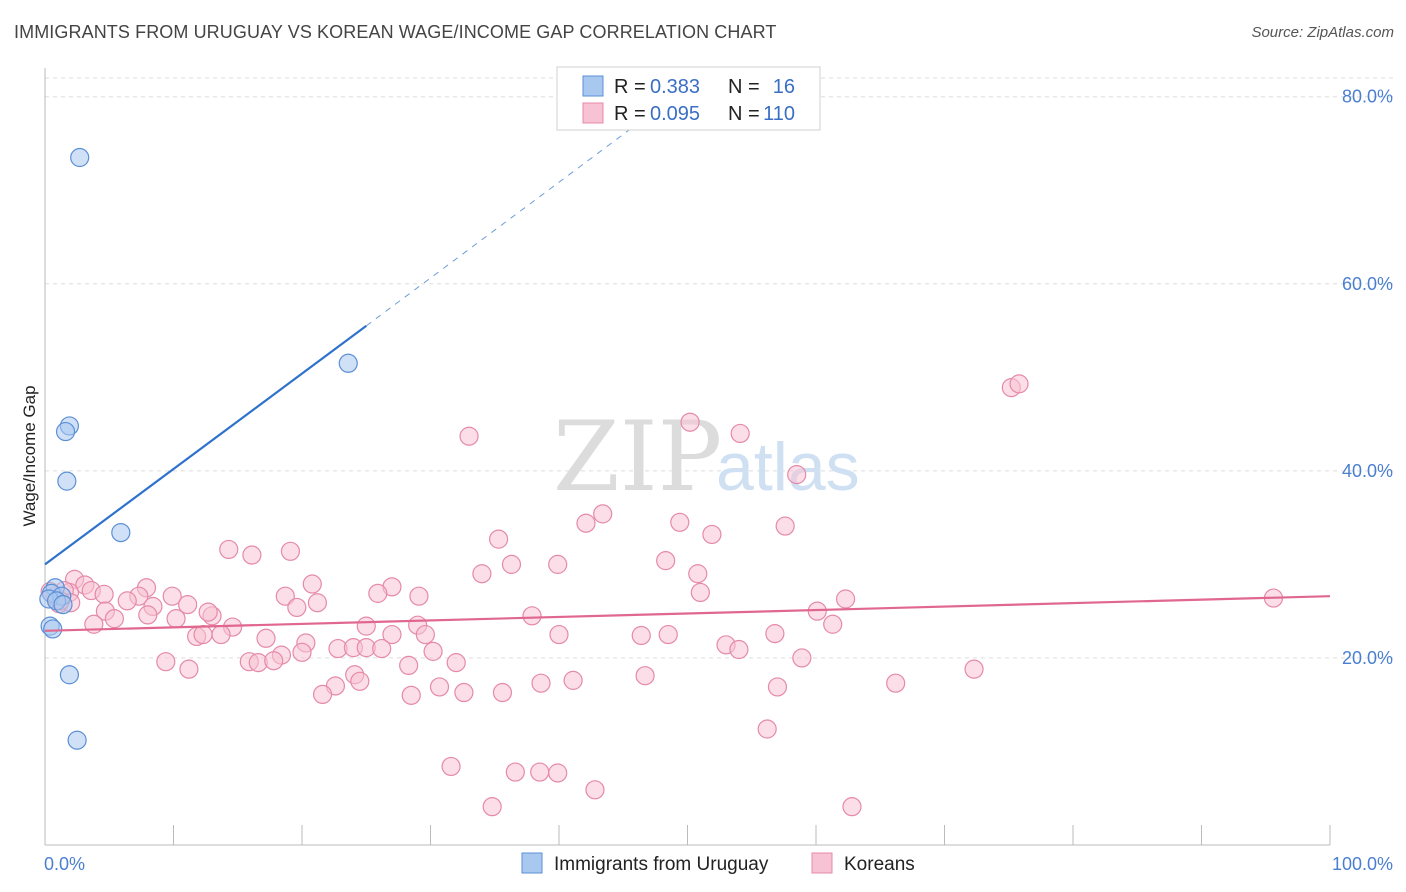  What do you see at coordinates (205, 445) in the screenshot?
I see `trend-line-uruguay` at bounding box center [205, 445].